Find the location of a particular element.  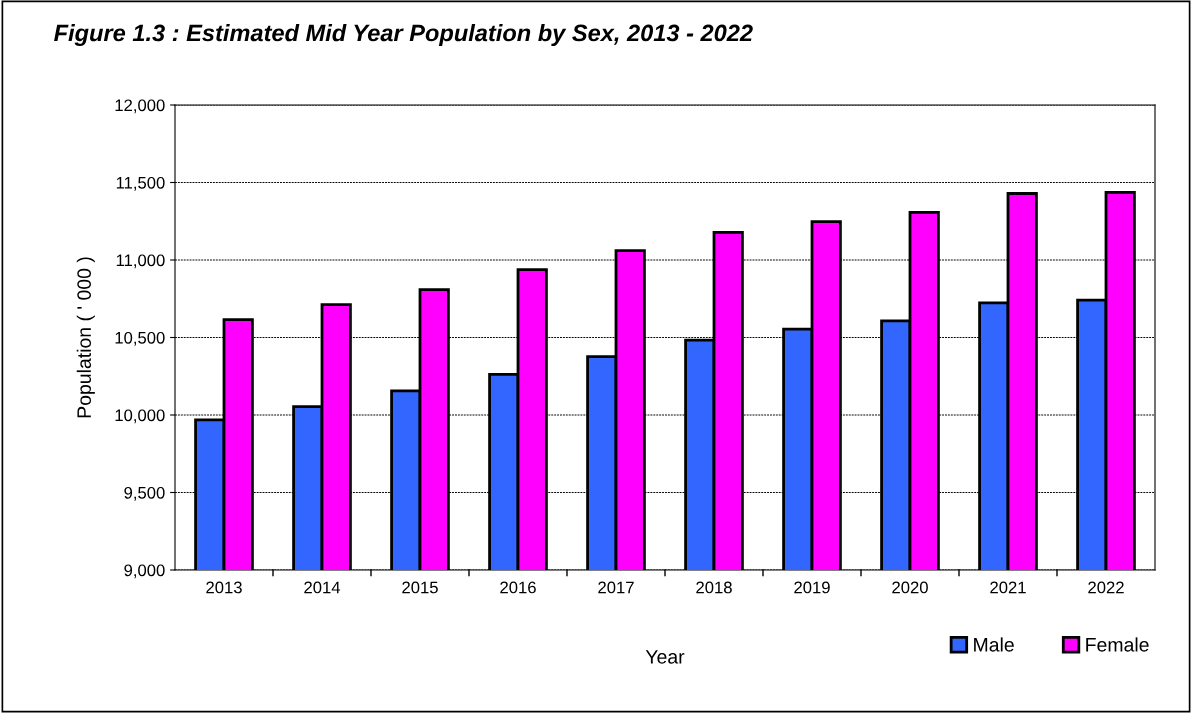

y-tick-label: 11,000 is located at coordinates (140, 261).